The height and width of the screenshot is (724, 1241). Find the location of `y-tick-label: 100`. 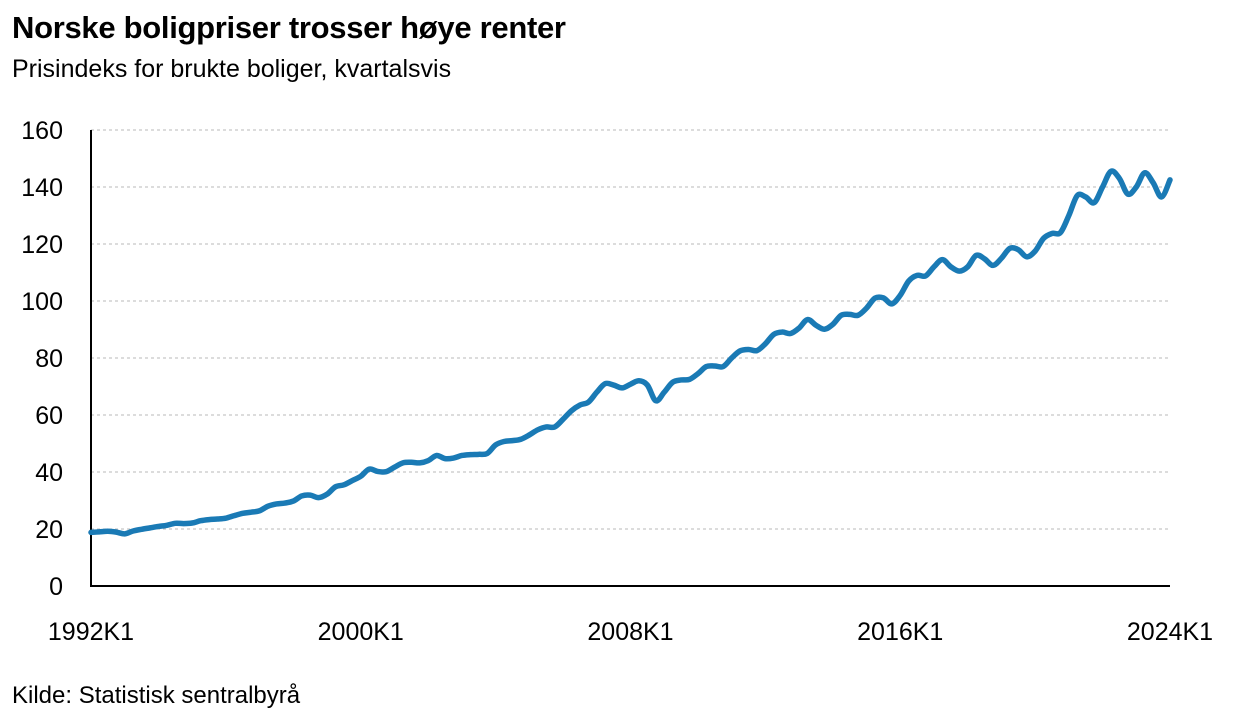

y-tick-label: 100 is located at coordinates (42, 302).